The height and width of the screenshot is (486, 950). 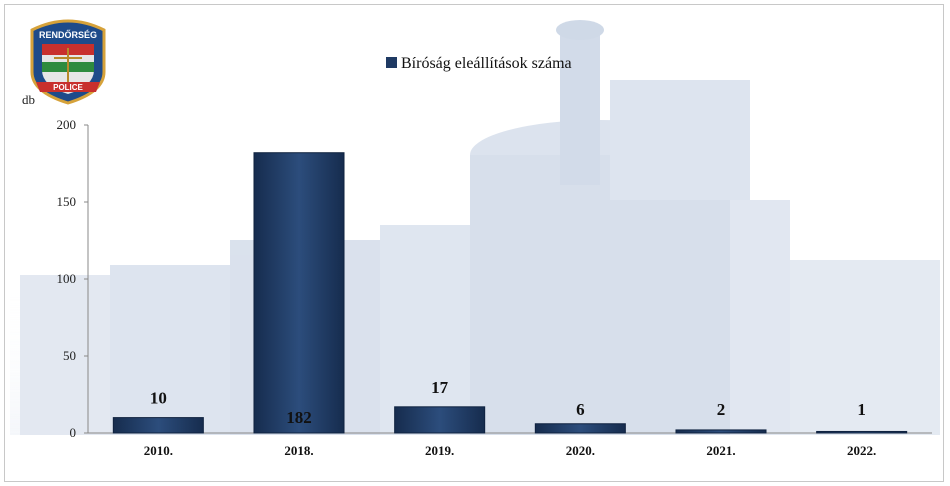 What do you see at coordinates (68, 62) in the screenshot?
I see `police-logo: RENDŐRSÉG POLICE` at bounding box center [68, 62].